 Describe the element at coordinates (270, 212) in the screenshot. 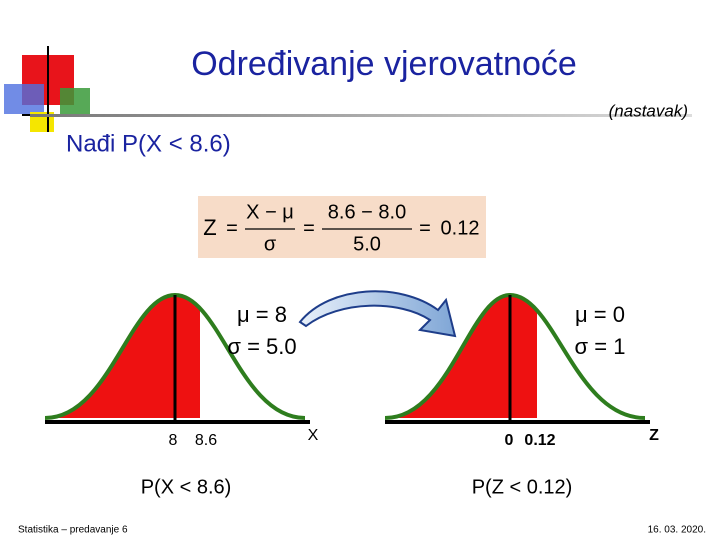

I see `numerator: X − μ` at that location.